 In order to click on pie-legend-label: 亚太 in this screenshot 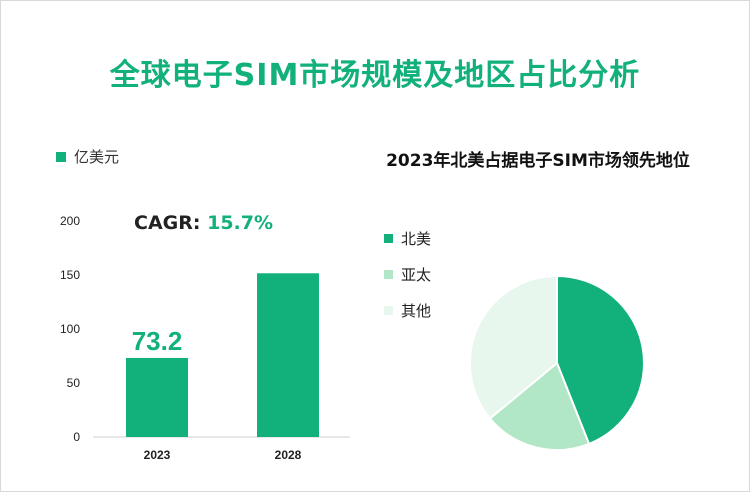, I will do `click(416, 274)`.